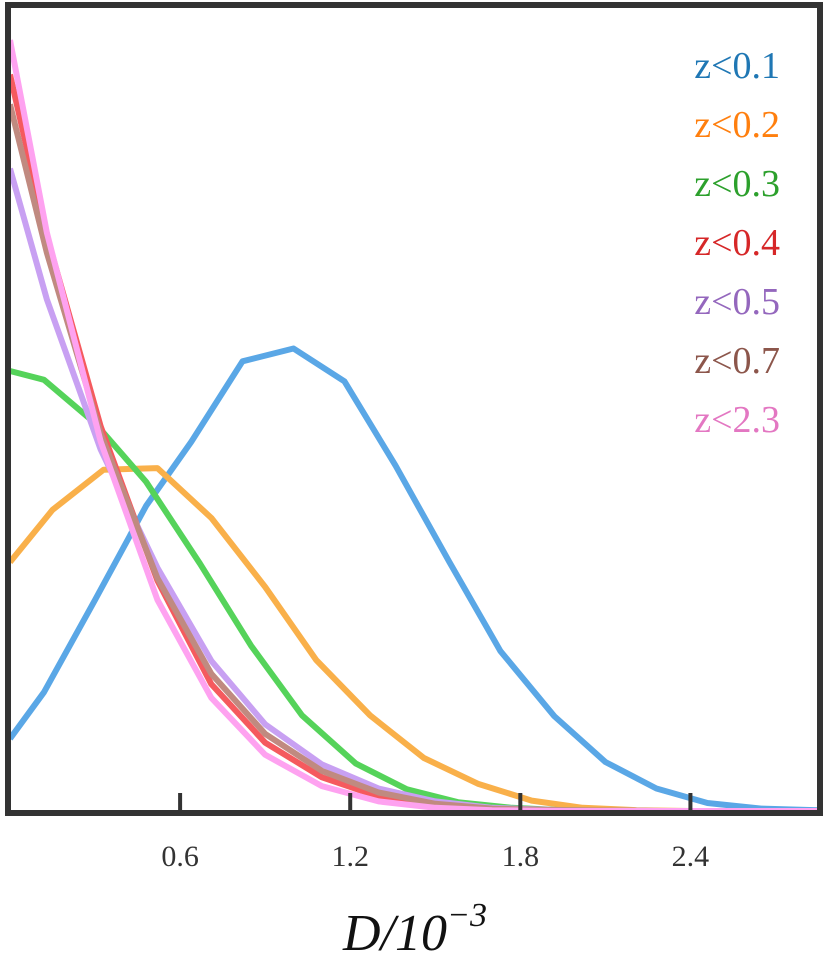 This screenshot has width=829, height=972. Describe the element at coordinates (691, 856) in the screenshot. I see `x-tick-label: 2.4` at that location.